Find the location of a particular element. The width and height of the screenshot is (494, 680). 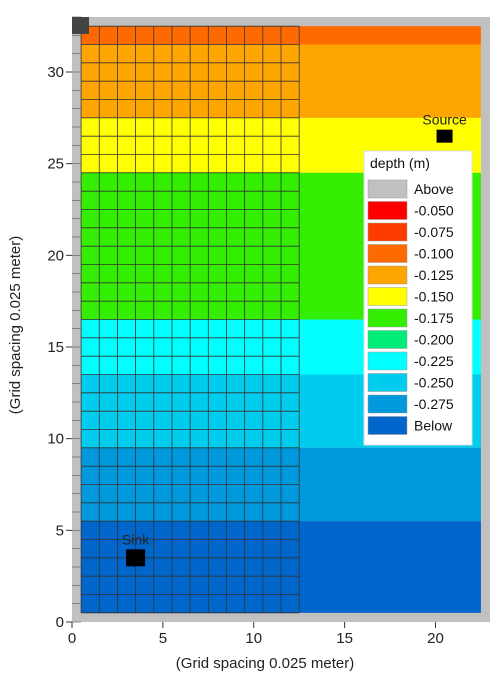

legend-label: -0.200 is located at coordinates (434, 340).